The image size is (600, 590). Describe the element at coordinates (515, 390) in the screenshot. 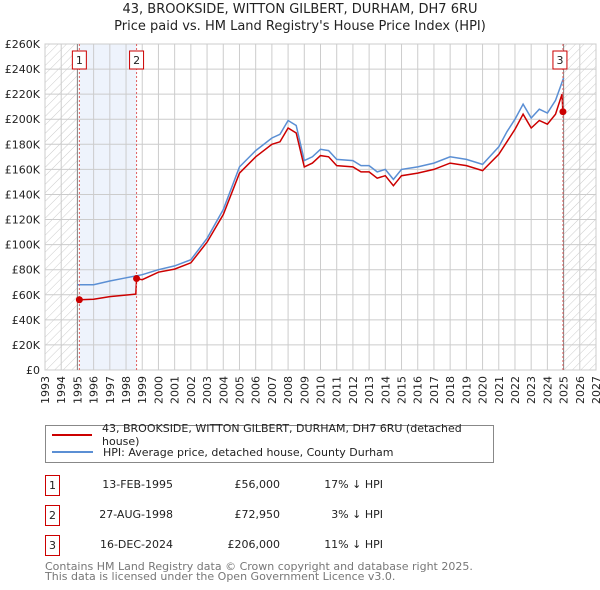

I see `x-tick-label: 2022` at that location.